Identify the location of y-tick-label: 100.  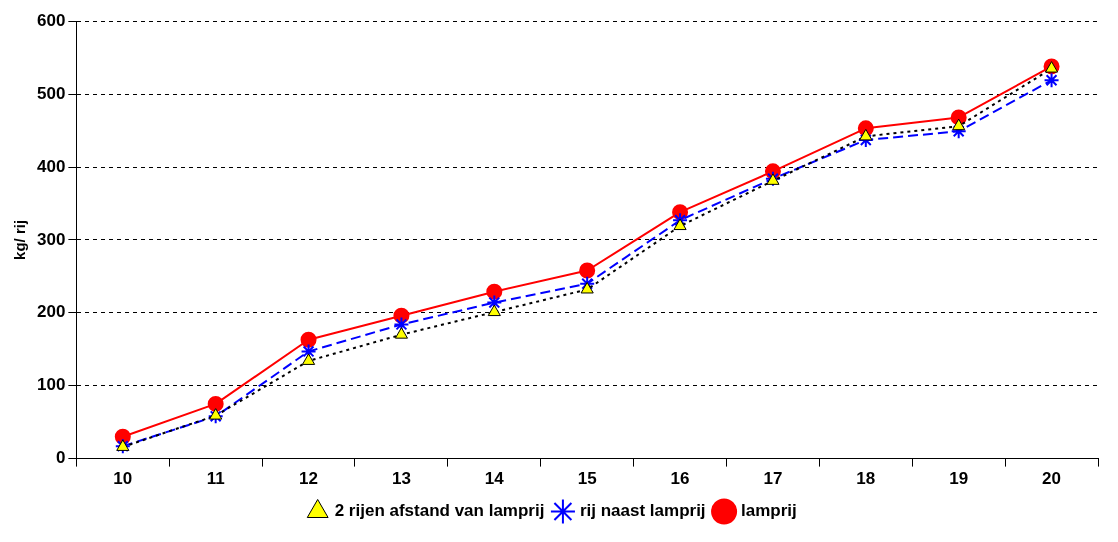
(51, 385).